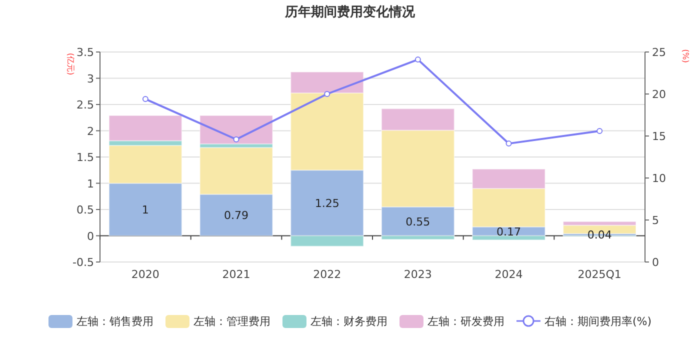 The image size is (700, 350). What do you see at coordinates (145, 274) in the screenshot?
I see `x-tick-label: 2020` at bounding box center [145, 274].